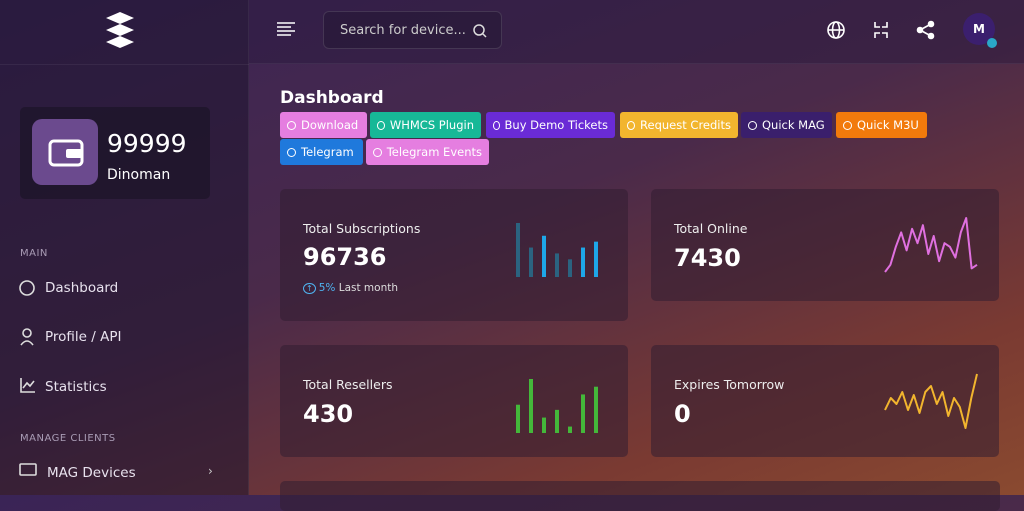 The width and height of the screenshot is (1024, 511). What do you see at coordinates (729, 384) in the screenshot?
I see `card-title: Expires Tomorrow` at bounding box center [729, 384].